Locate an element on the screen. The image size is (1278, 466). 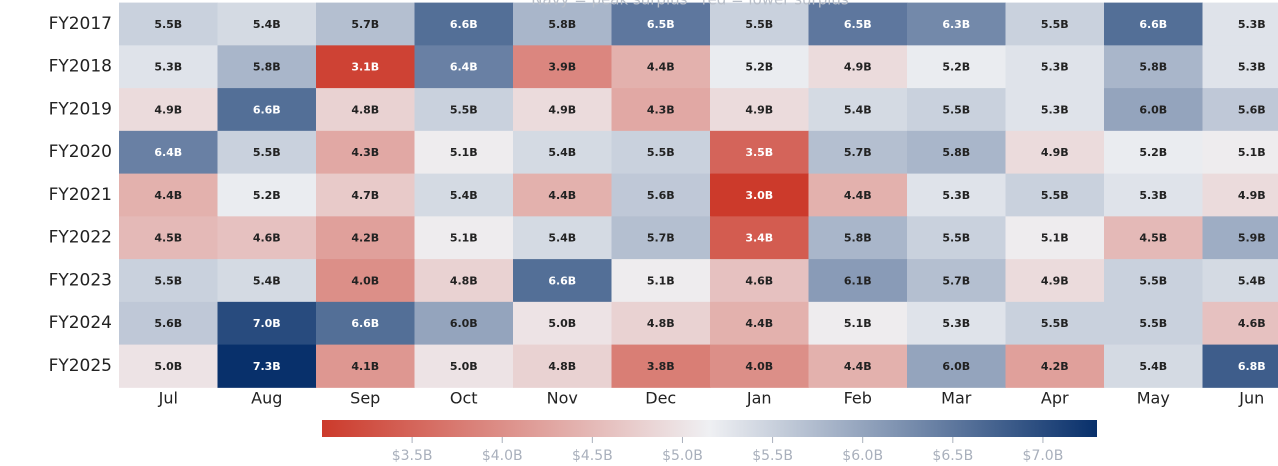
cell-label: 4.2B is located at coordinates (1055, 366).